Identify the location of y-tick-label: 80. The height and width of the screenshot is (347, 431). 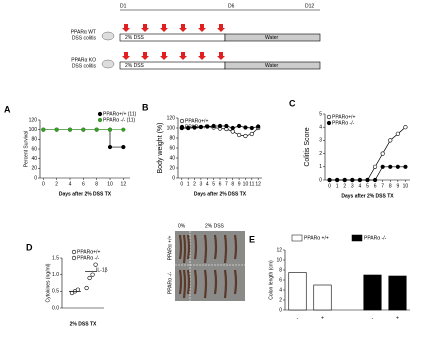
(34, 140).